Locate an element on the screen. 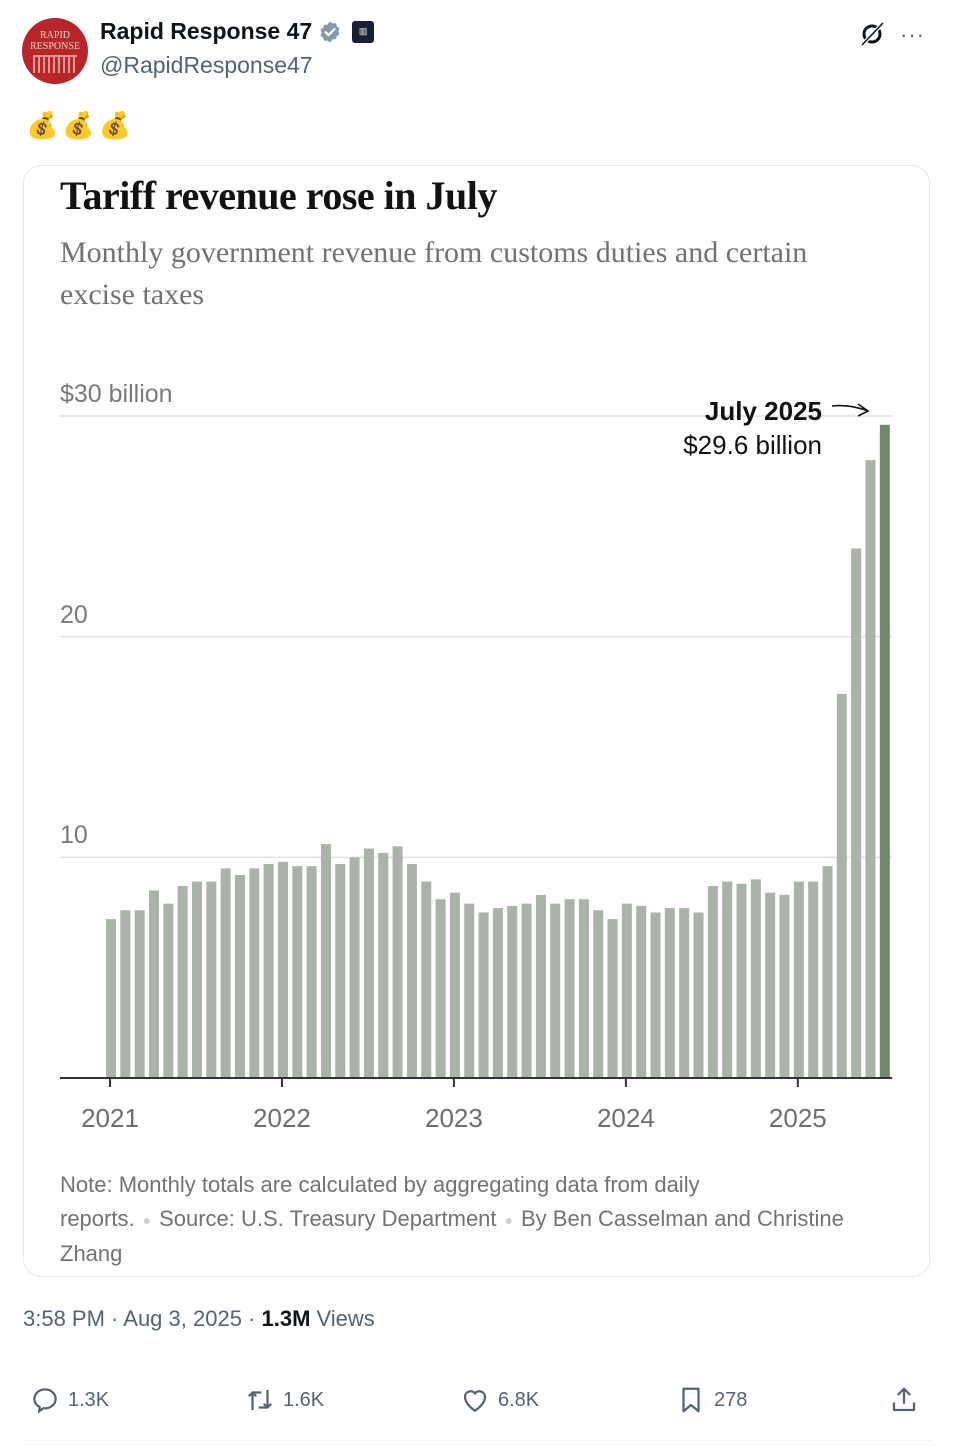 The width and height of the screenshot is (956, 1446). post-metadata: 3:58 PM · Aug 3, 2025 · 1.3M Views is located at coordinates (199, 1319).